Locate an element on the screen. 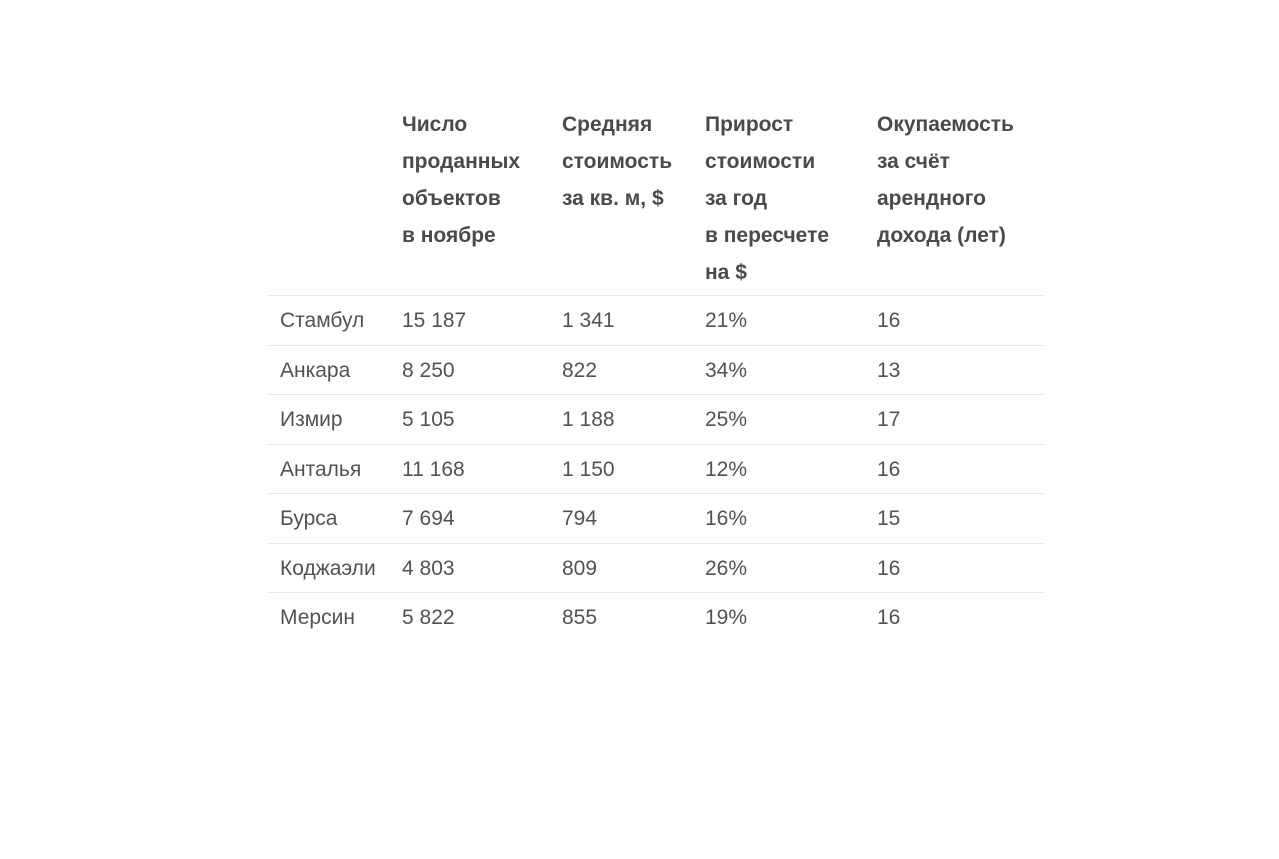 The width and height of the screenshot is (1279, 859). row-label-cell: Измир is located at coordinates (328, 419).